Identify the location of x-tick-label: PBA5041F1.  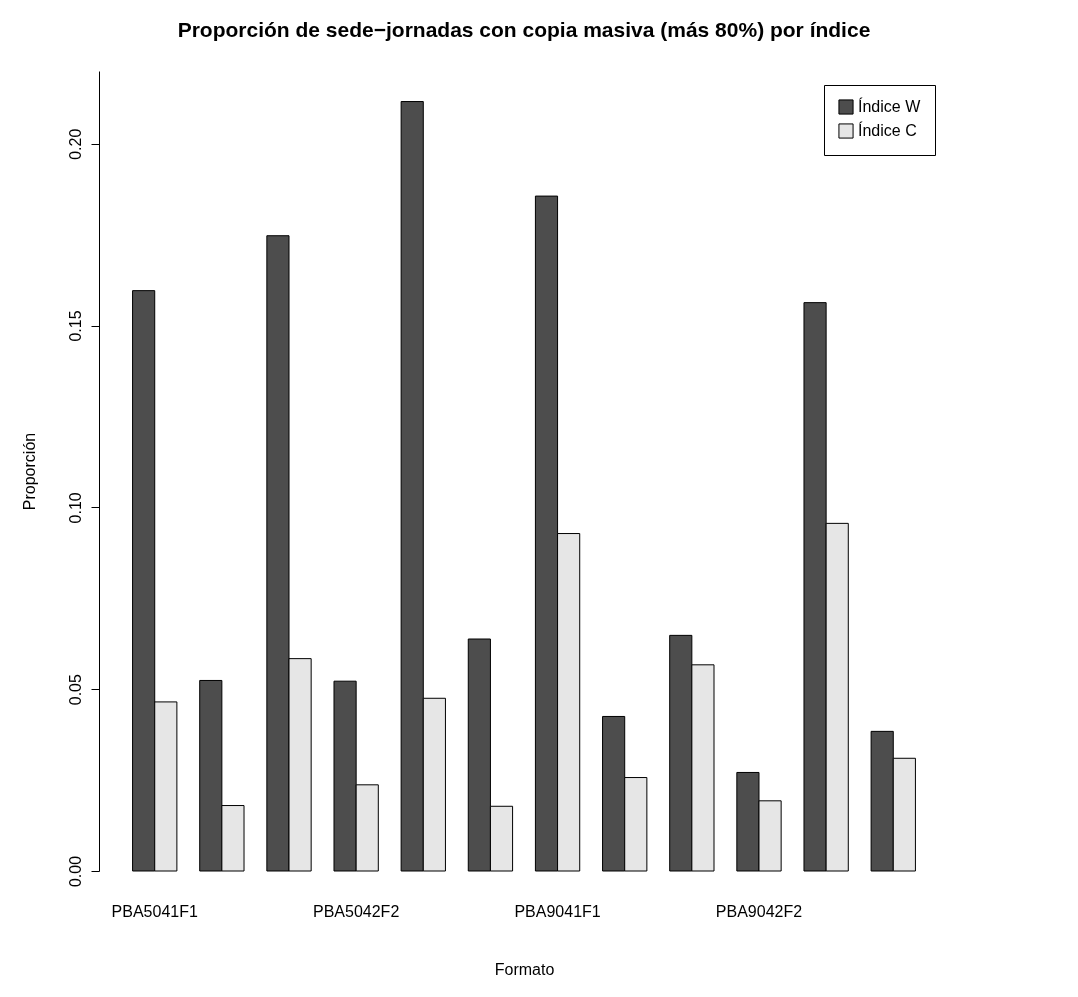
(154, 911).